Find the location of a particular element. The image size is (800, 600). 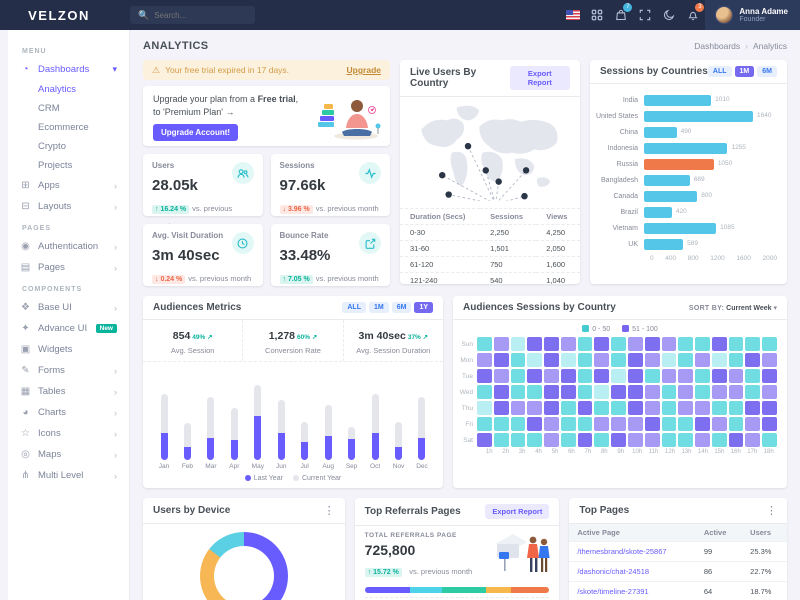

cart-button: 7 is located at coordinates (621, 15).